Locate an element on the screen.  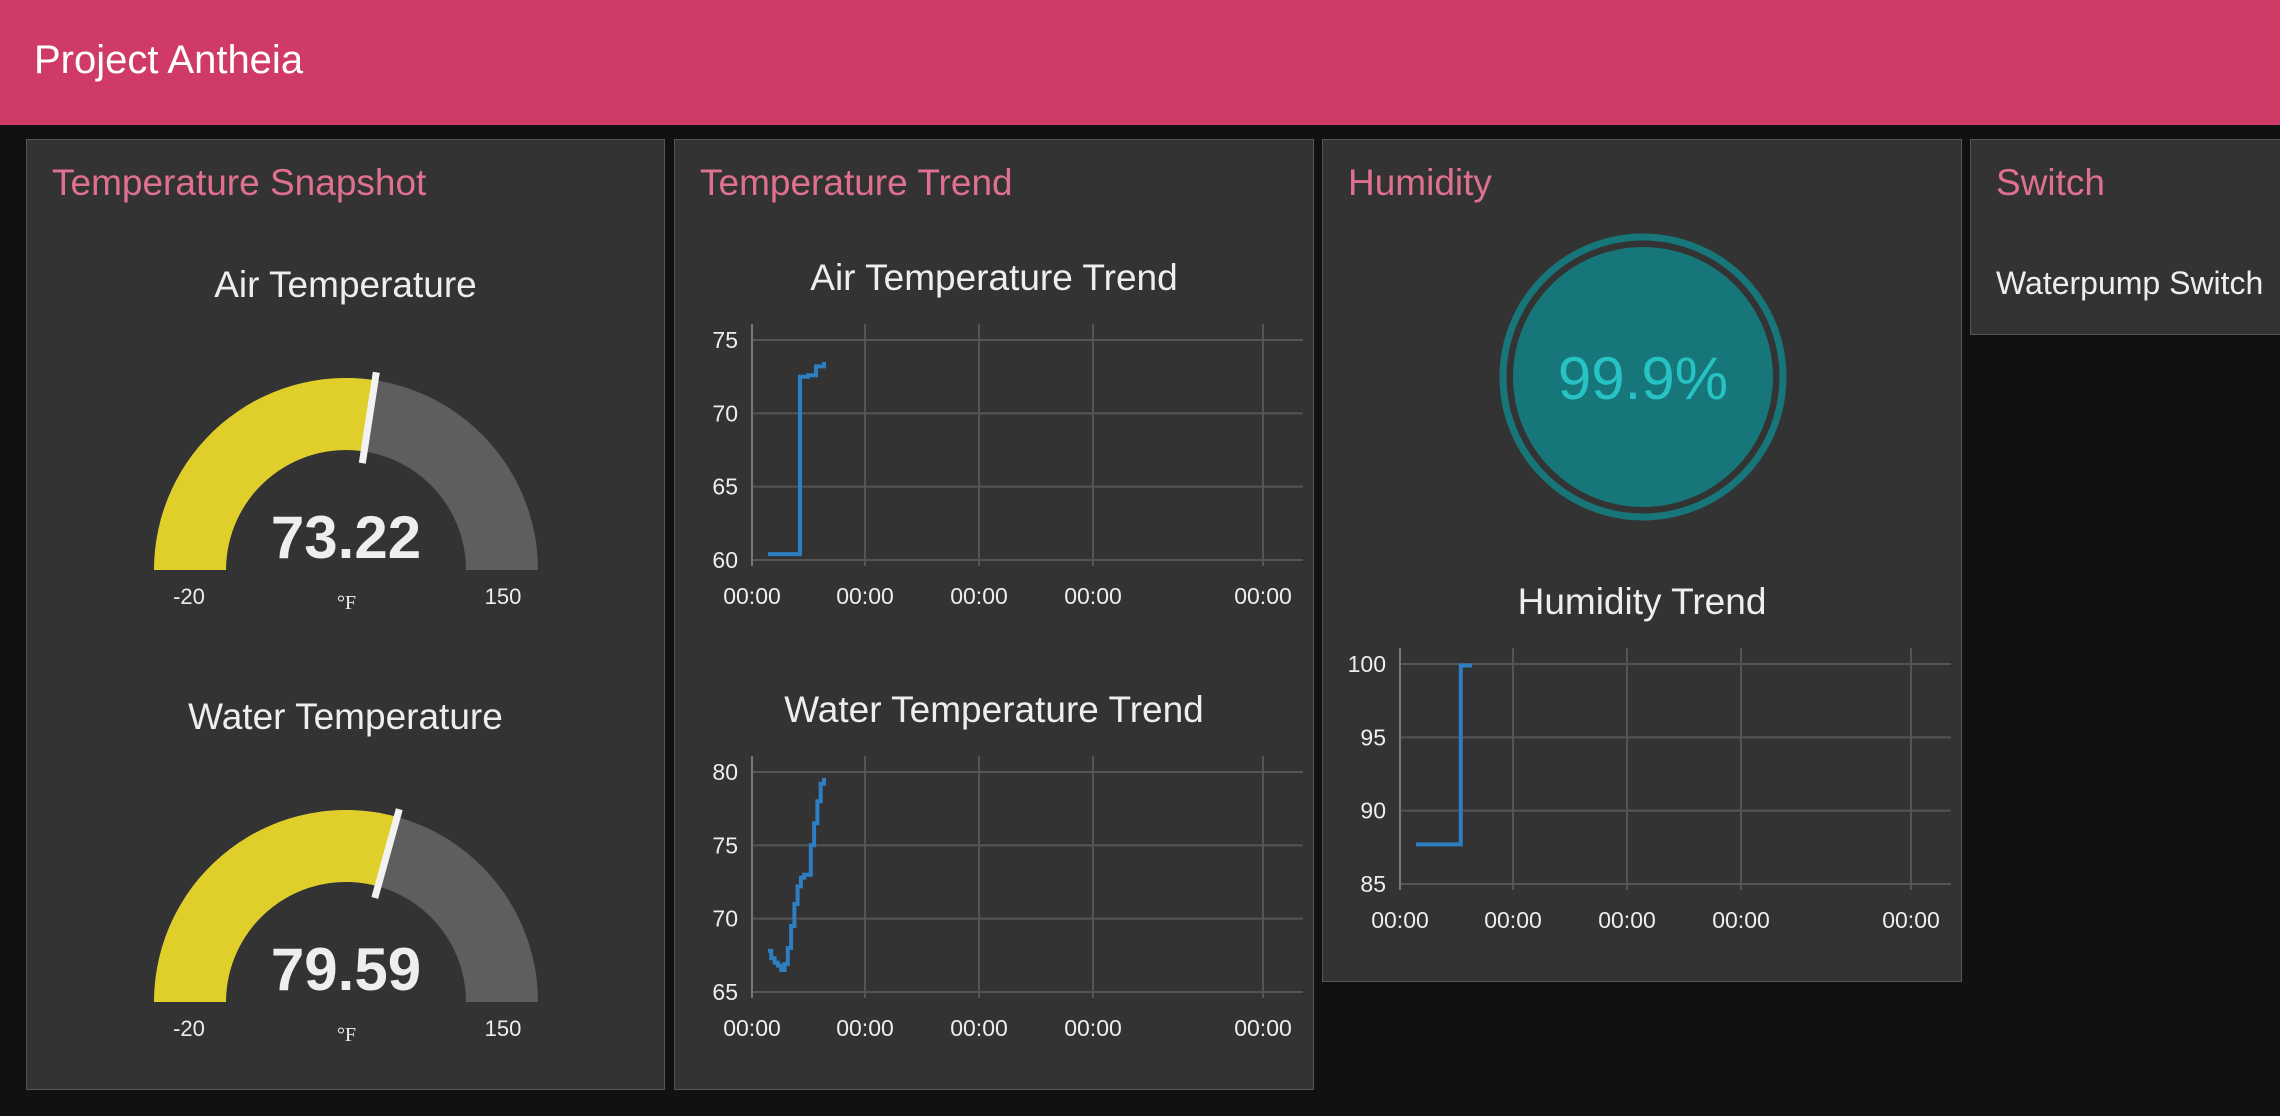
waterpump-switch: Waterpump Switch is located at coordinates (2130, 283).